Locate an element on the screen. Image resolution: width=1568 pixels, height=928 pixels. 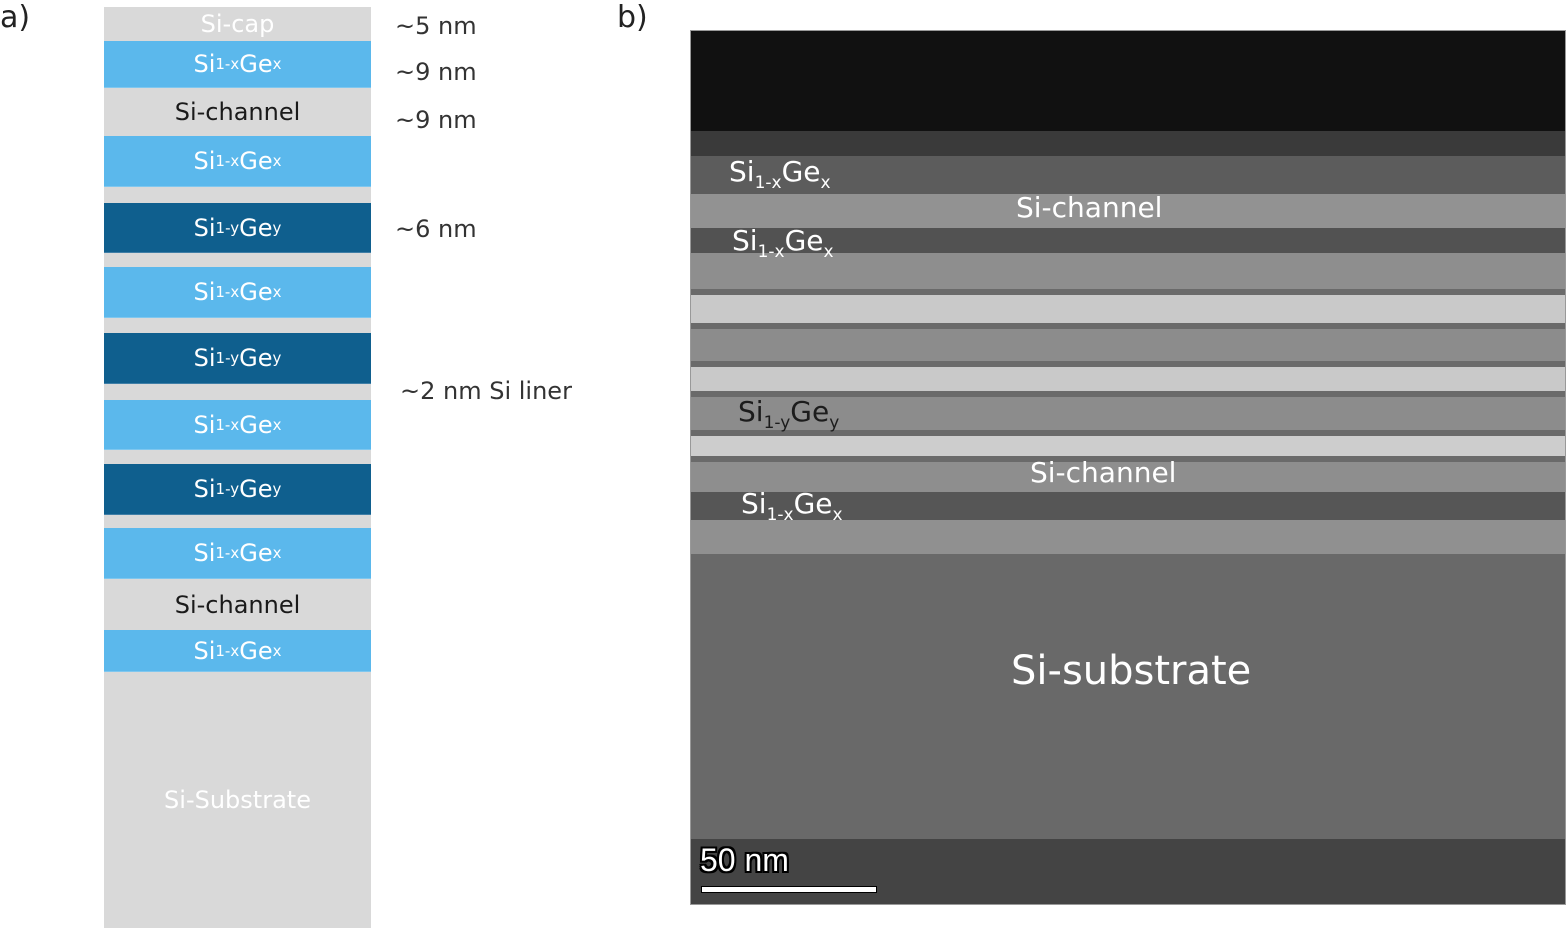
layer-si: Si-cap is located at coordinates (237, 24).